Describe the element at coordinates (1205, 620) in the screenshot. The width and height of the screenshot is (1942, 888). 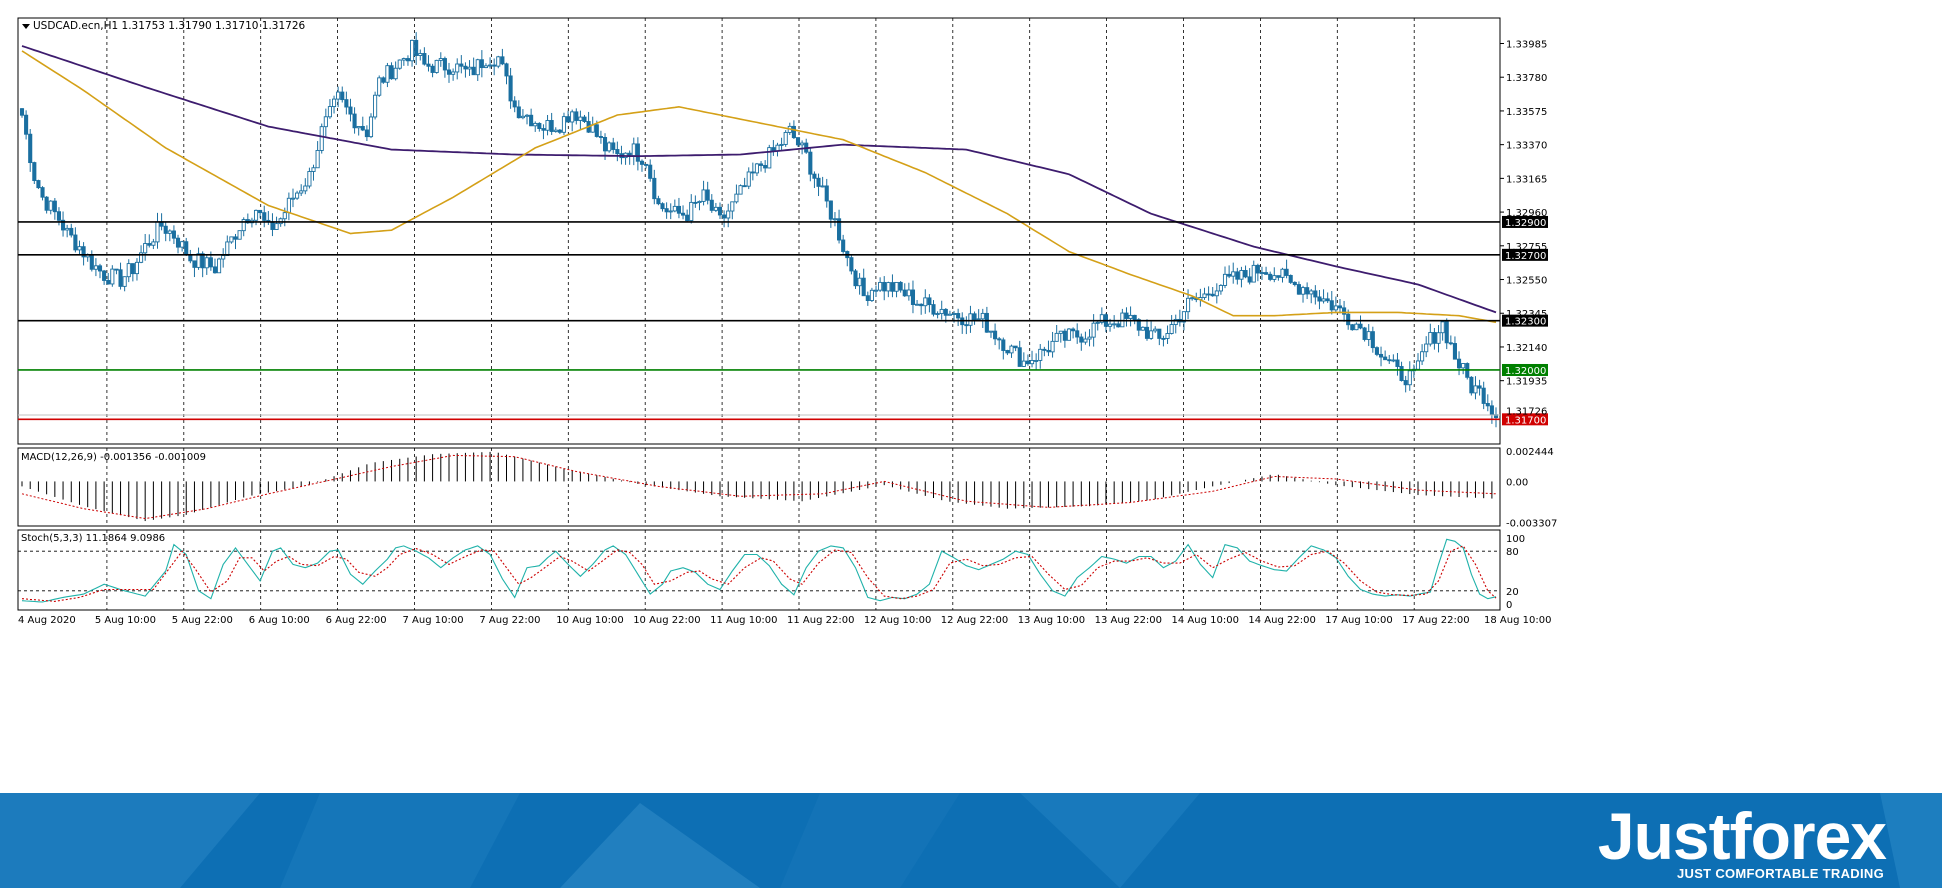
I see `time-axis-label: 14 Aug 10:00` at that location.